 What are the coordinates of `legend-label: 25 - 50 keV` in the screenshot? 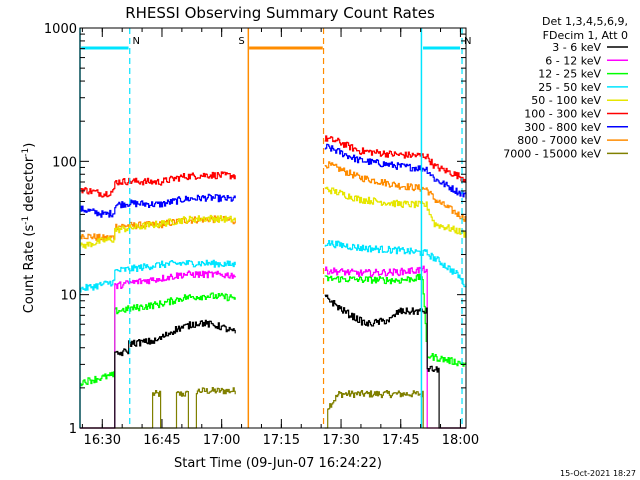 It's located at (569, 87).